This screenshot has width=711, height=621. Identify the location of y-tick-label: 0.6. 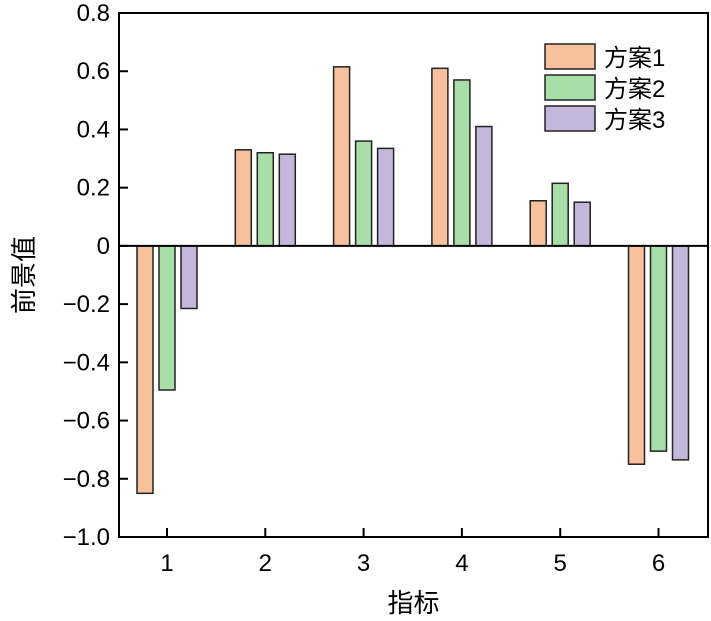
(93, 71).